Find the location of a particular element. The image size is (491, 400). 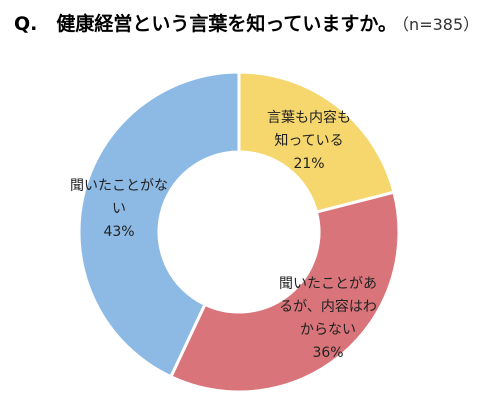

slice-value-label-1: 21% is located at coordinates (308, 164).